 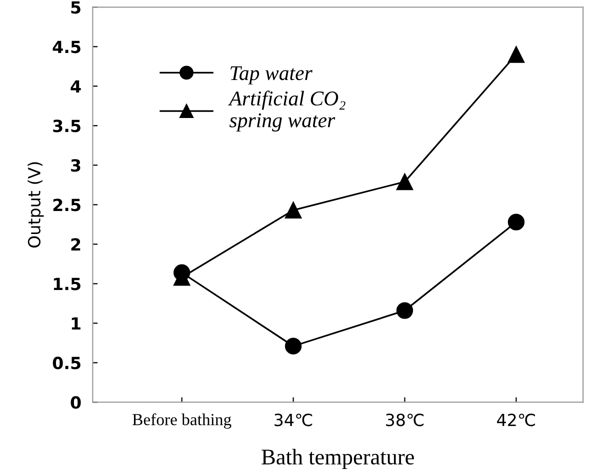 I want to click on x-tick-label: Before bathing, so click(x=182, y=421).